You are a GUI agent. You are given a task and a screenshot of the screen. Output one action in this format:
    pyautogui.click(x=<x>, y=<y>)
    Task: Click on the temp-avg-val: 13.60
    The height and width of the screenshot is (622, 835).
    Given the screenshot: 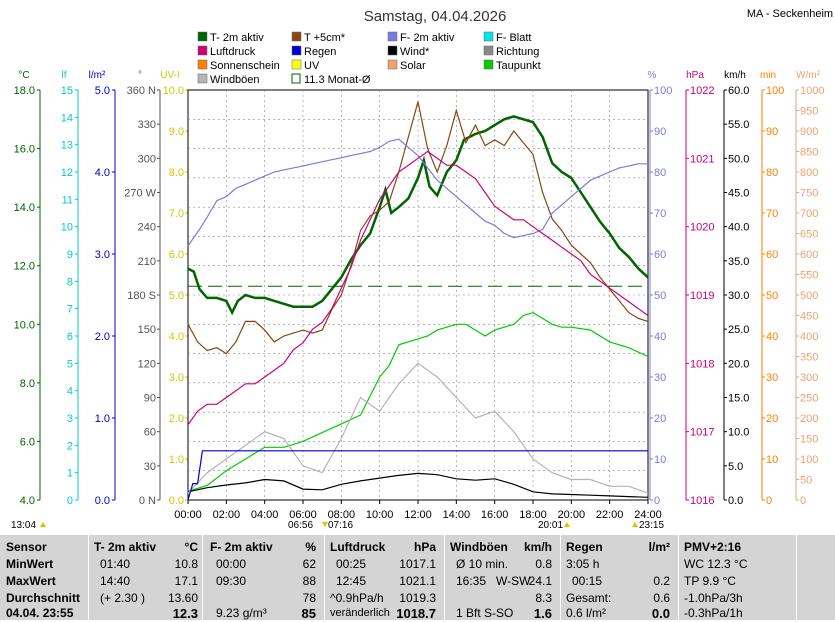 What is the action you would take?
    pyautogui.click(x=182, y=598)
    